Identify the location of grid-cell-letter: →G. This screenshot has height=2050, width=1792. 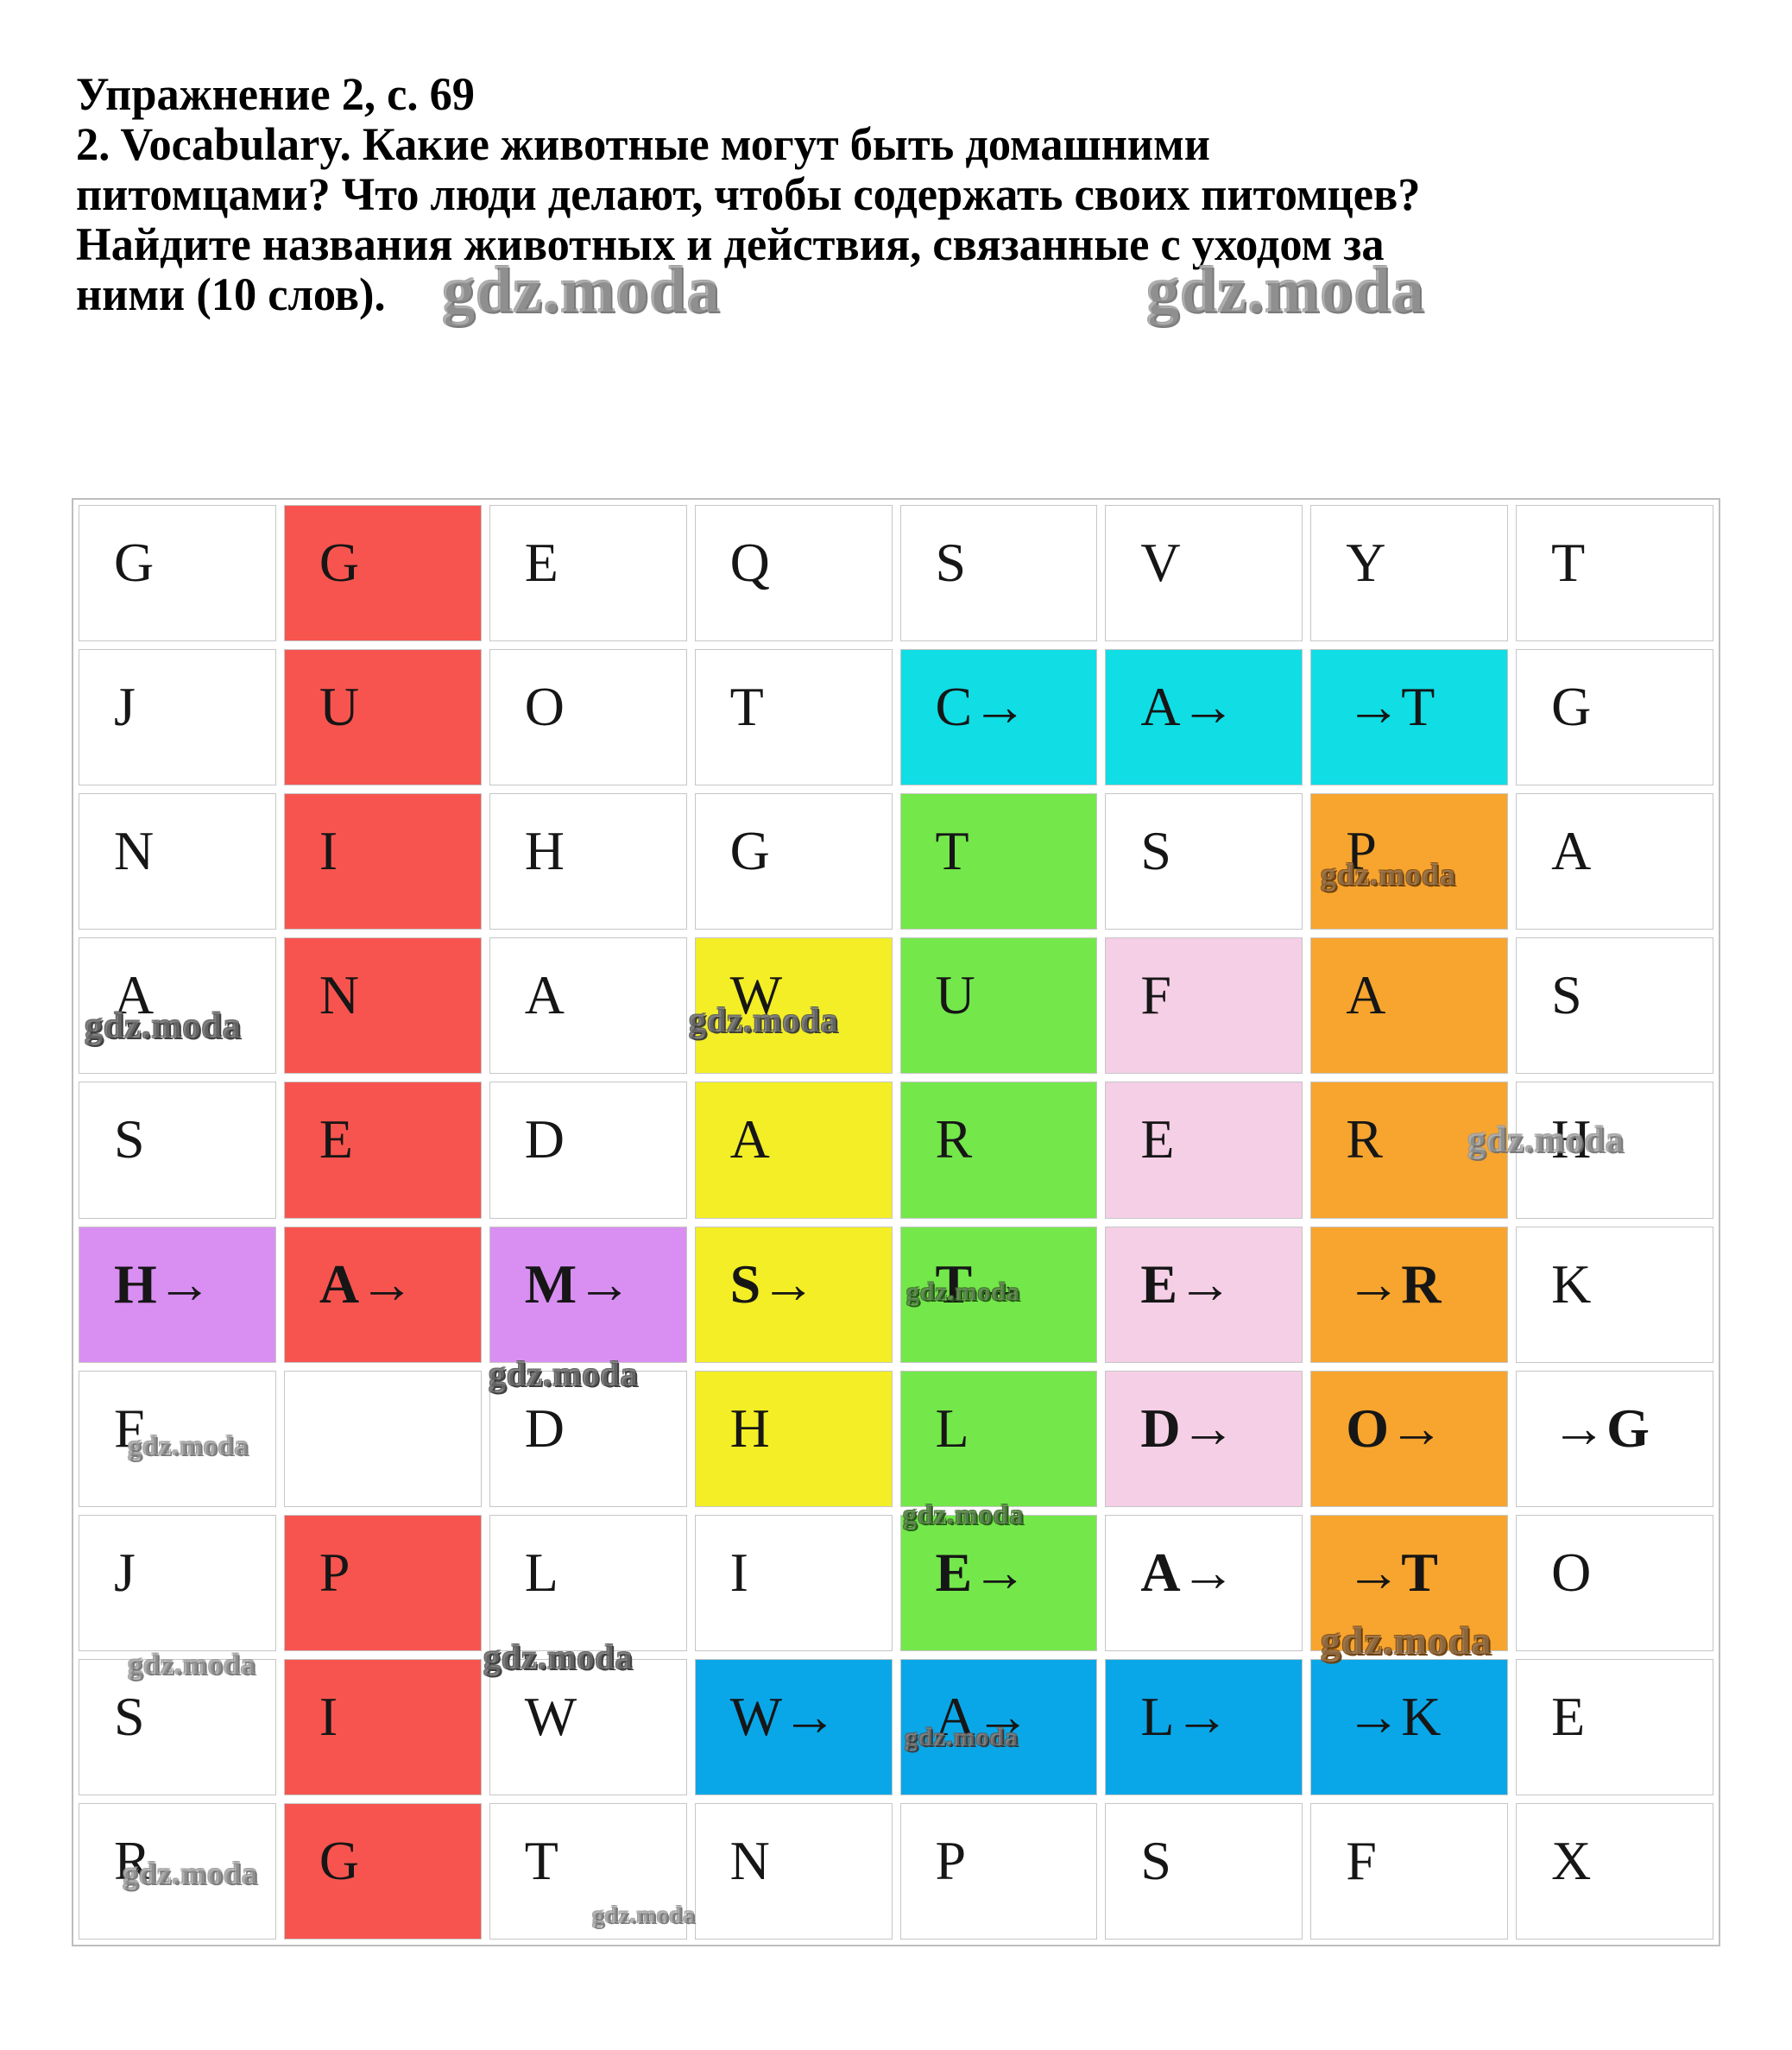
(1600, 1428).